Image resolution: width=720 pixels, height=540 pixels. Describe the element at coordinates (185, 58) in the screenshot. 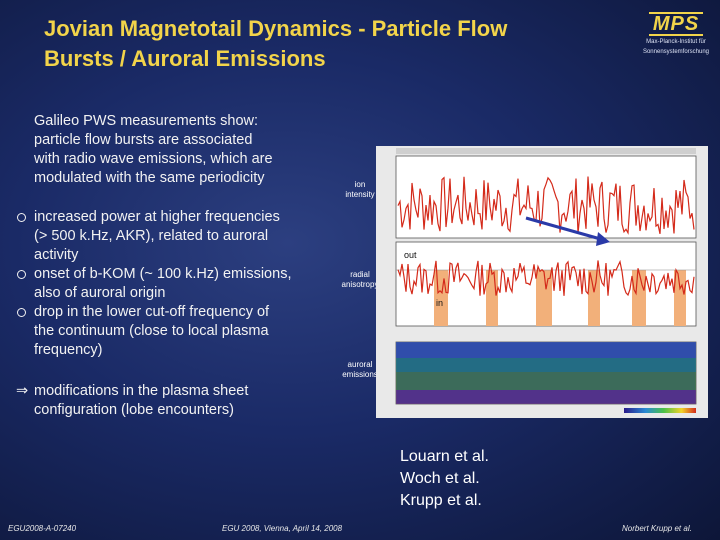

I see `title-line-2: Bursts / Auroral Emissions` at that location.